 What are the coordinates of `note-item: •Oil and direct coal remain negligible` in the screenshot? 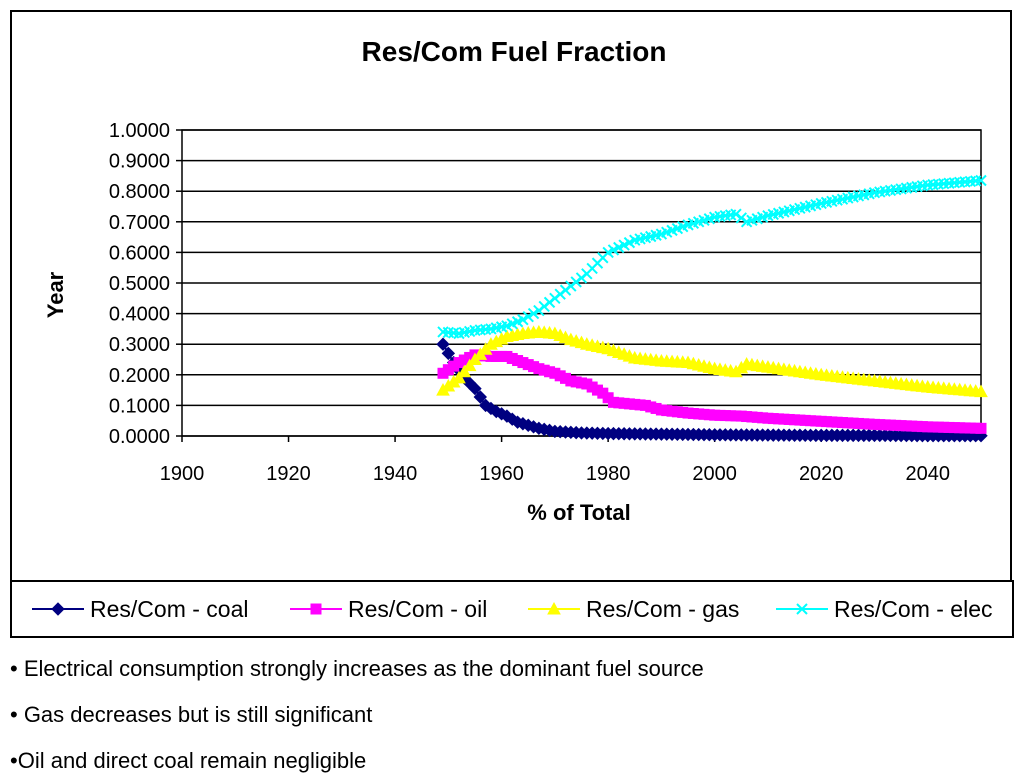 It's located at (188, 760).